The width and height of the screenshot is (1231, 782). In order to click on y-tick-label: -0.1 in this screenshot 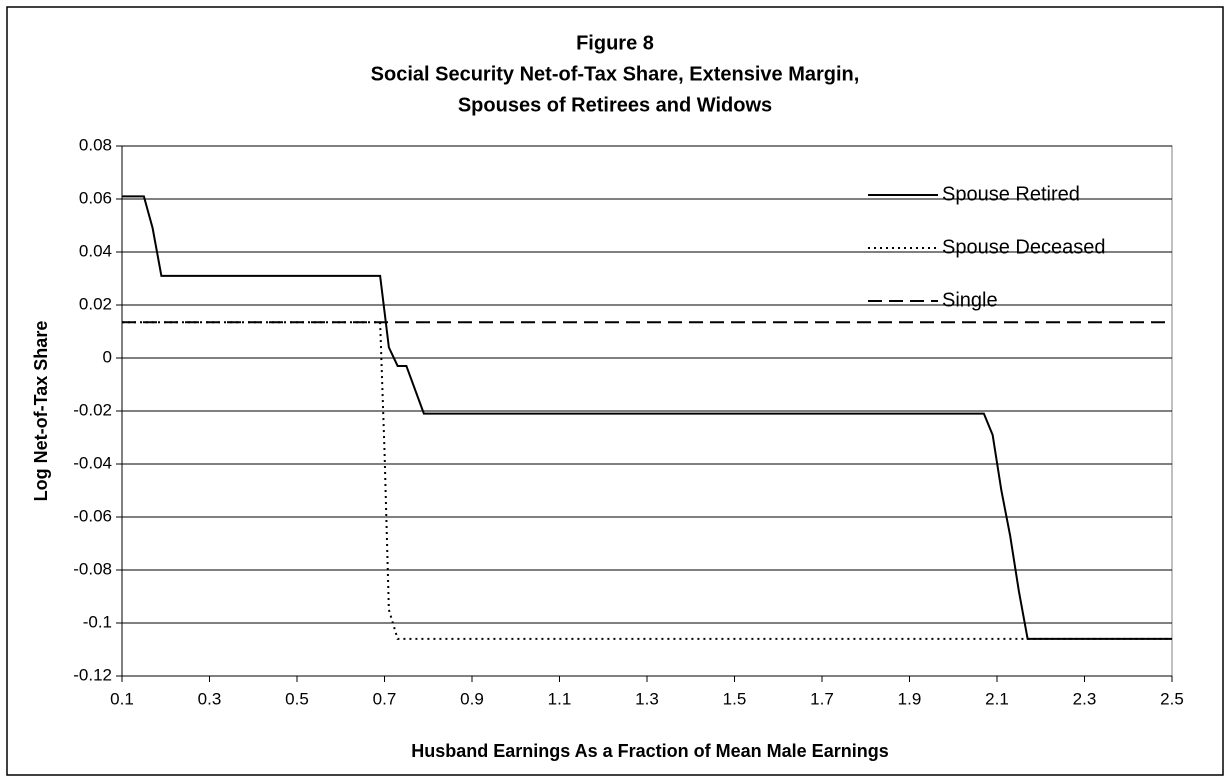, I will do `click(97, 621)`.